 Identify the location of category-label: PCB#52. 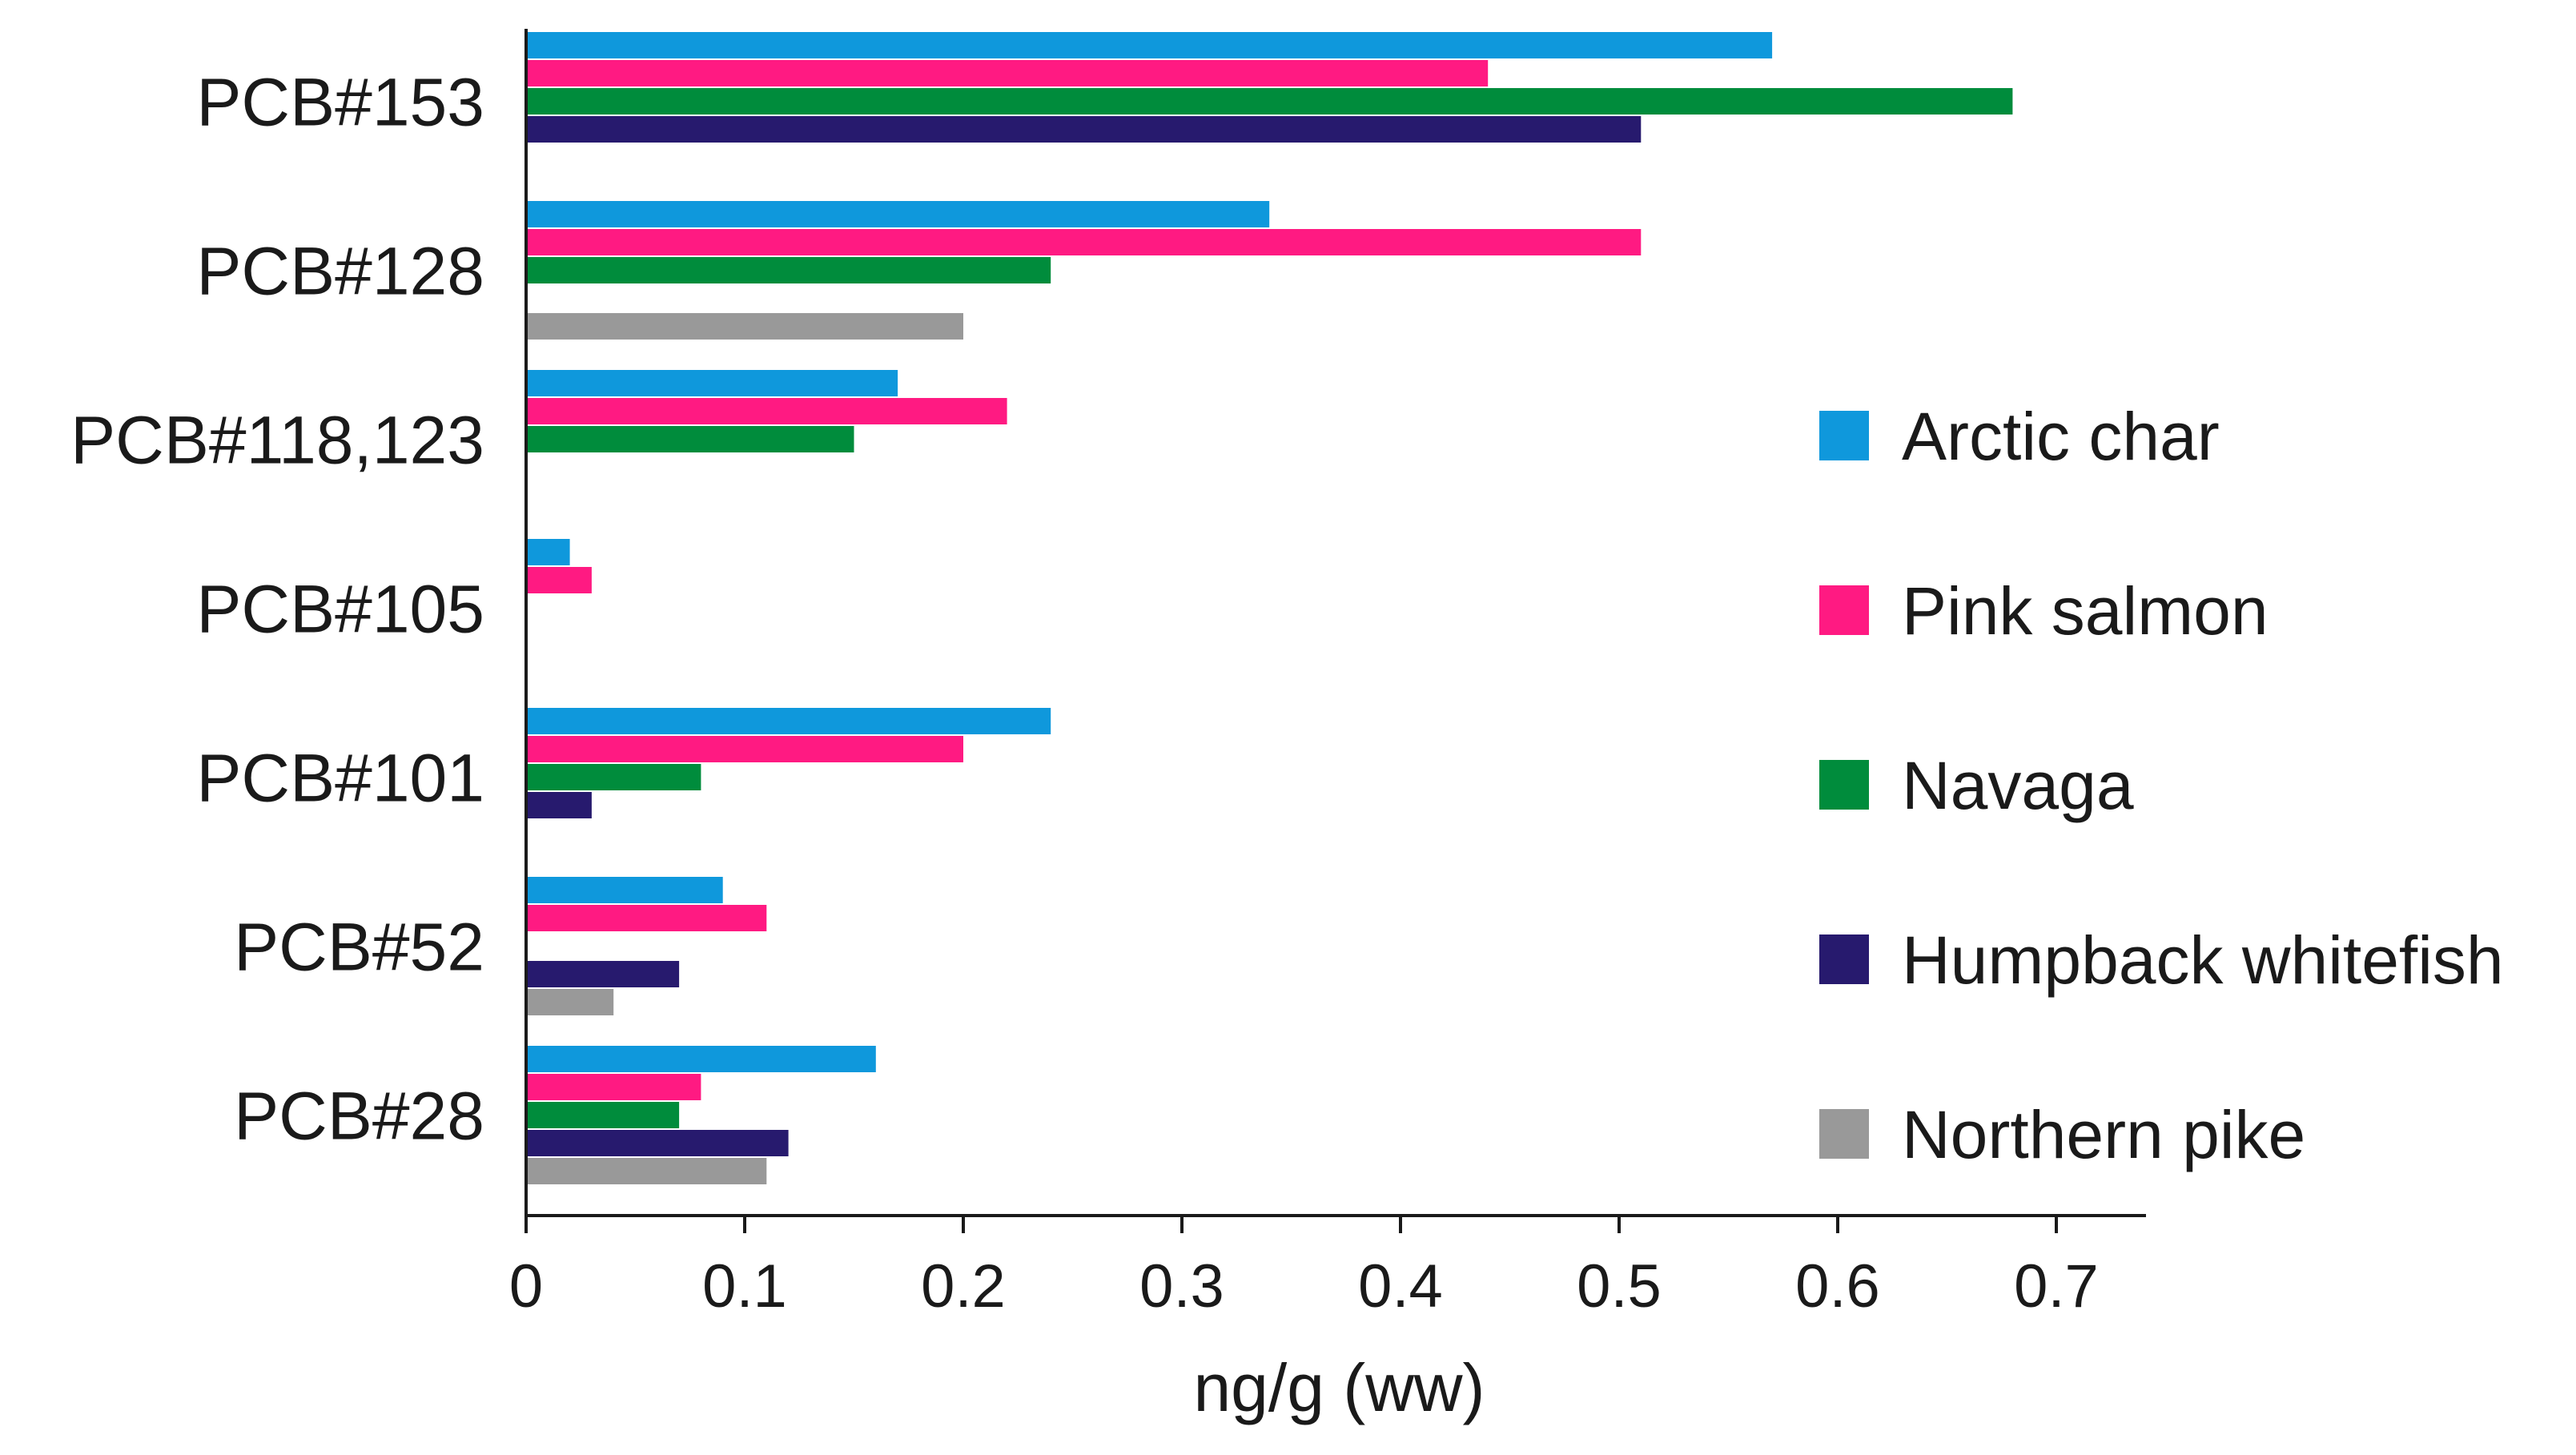
(359, 947).